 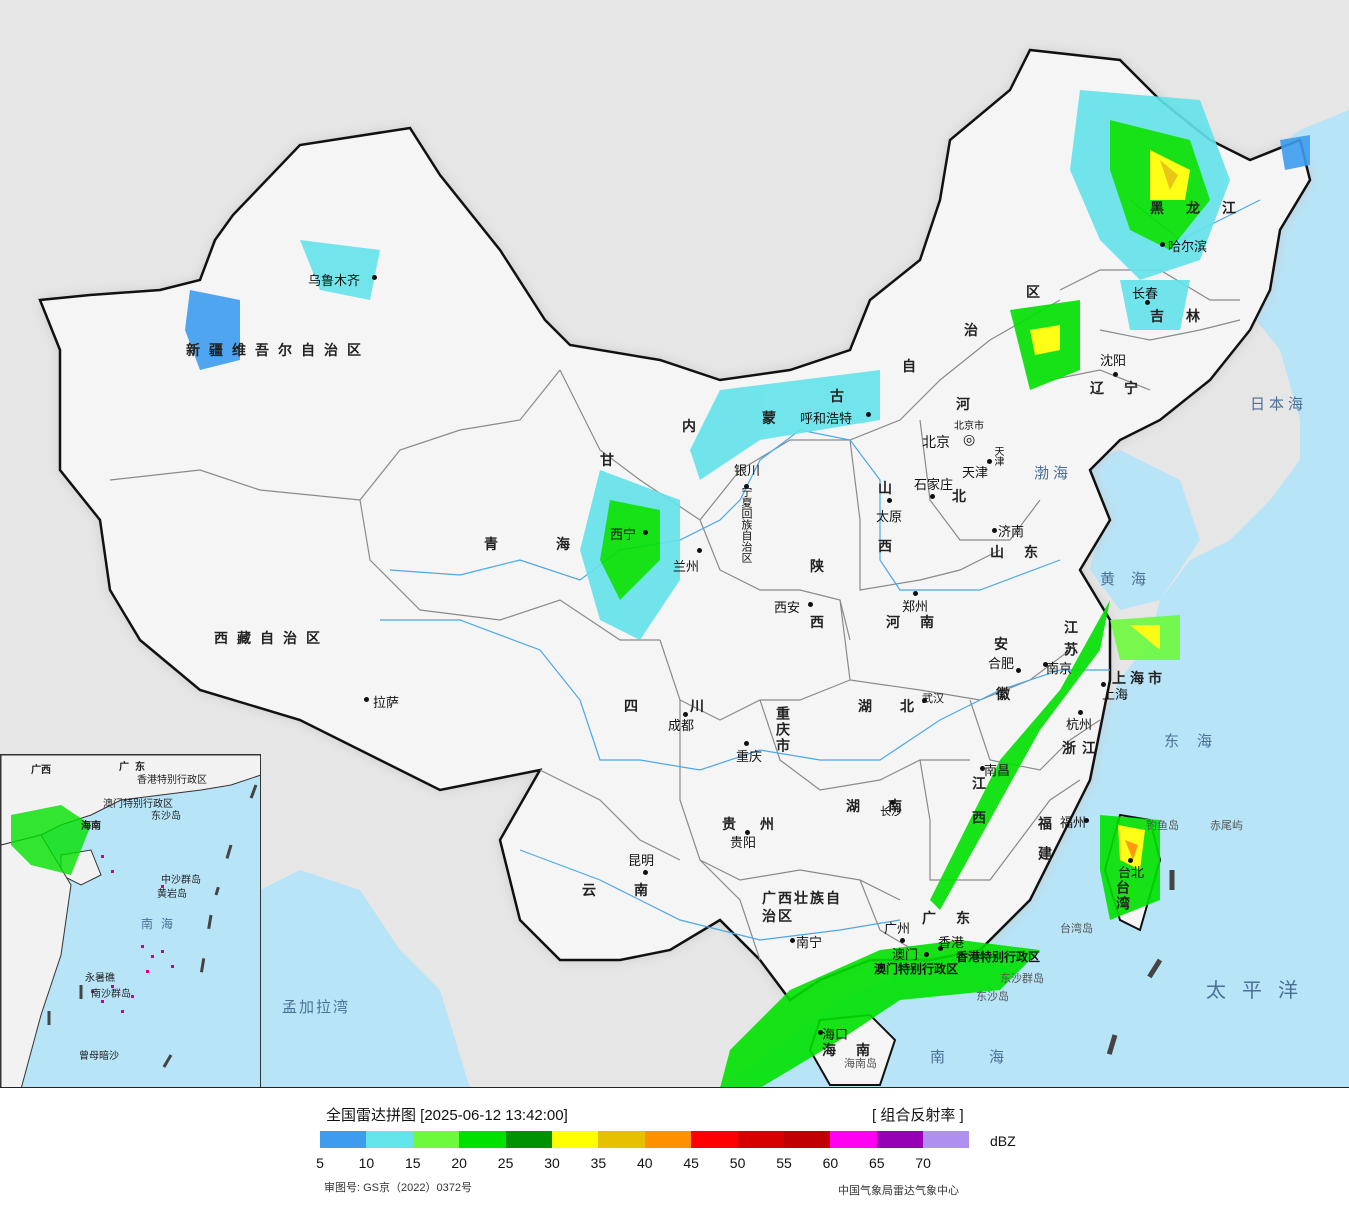 I want to click on region-label-qinghai: 青海, so click(x=556, y=545).